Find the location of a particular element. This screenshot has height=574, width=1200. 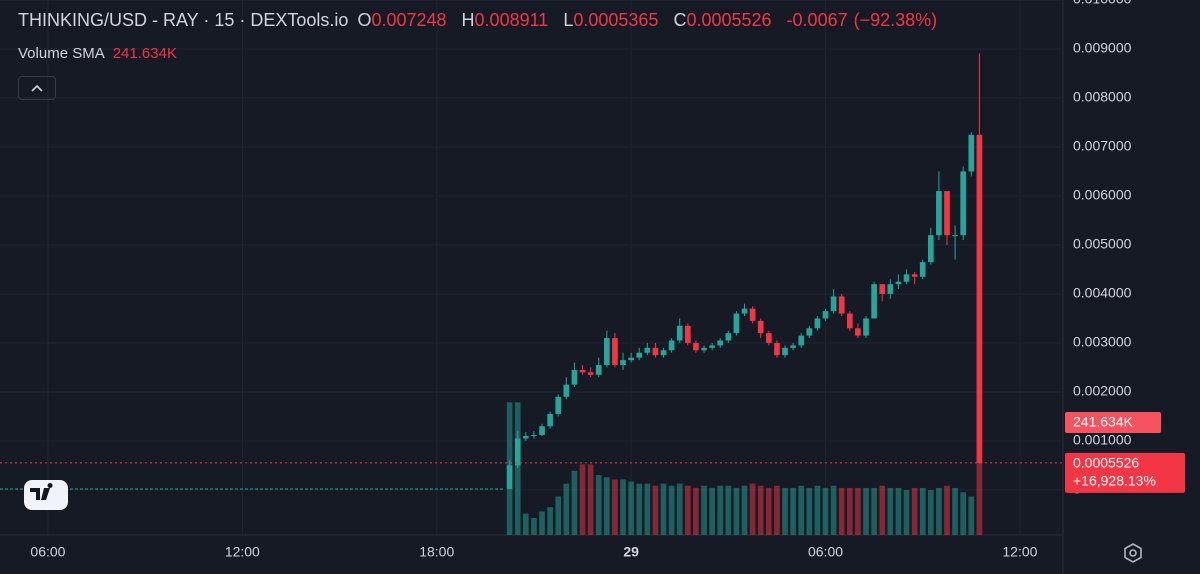

y-tick-label: 0.009000 is located at coordinates (1102, 48).